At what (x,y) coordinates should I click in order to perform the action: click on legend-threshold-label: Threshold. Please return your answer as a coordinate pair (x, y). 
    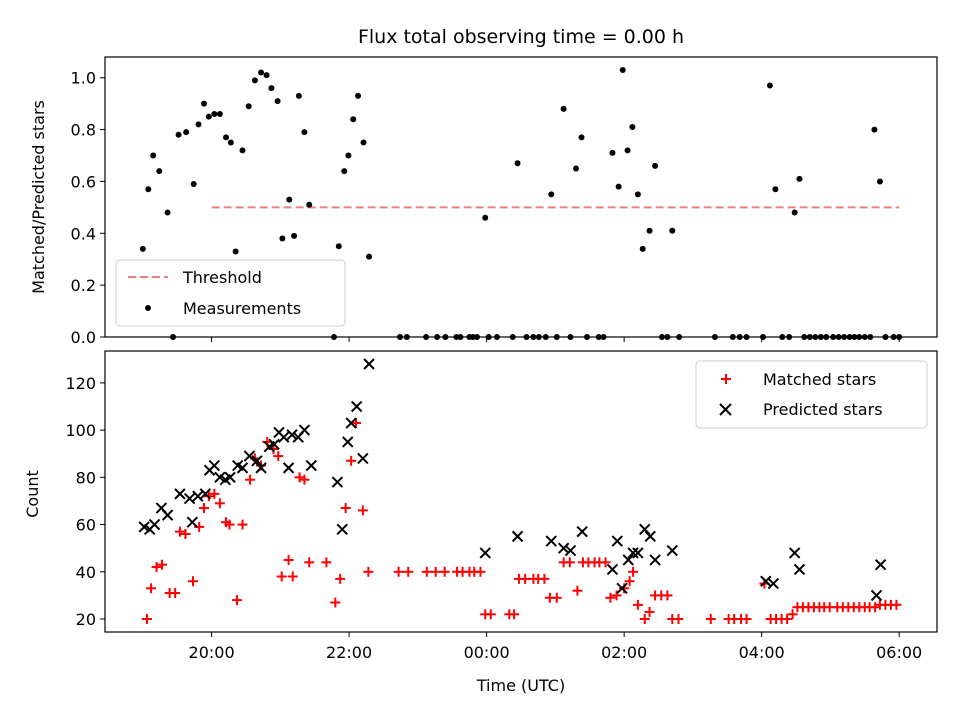
    Looking at the image, I should click on (222, 277).